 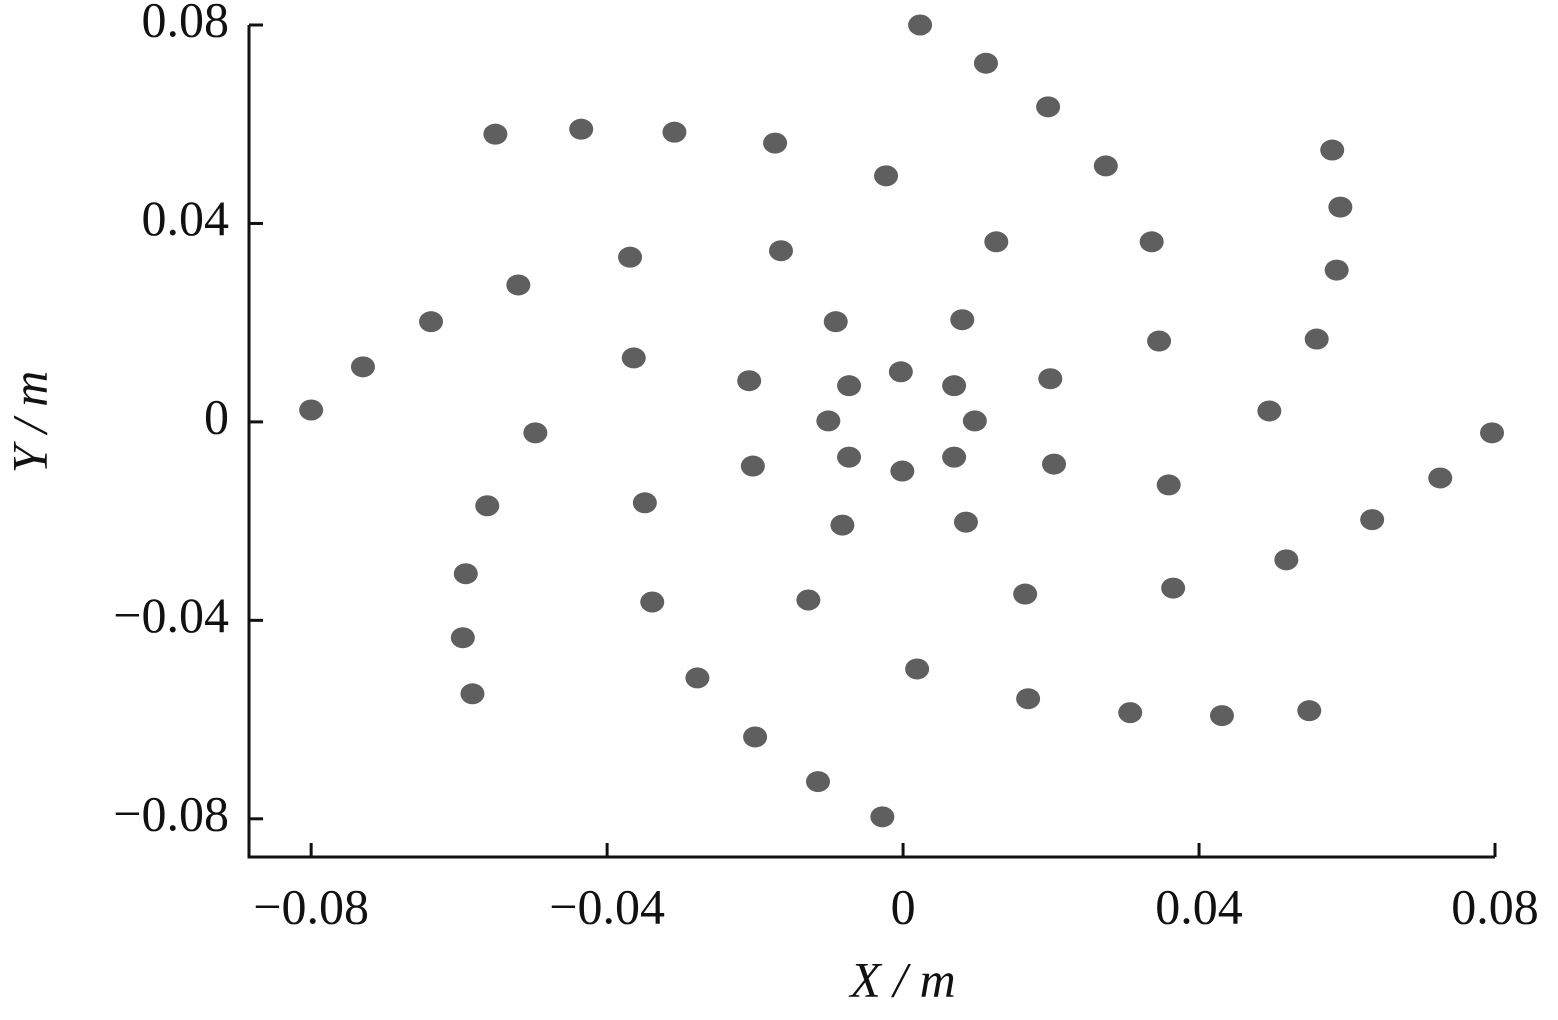 What do you see at coordinates (216, 416) in the screenshot?
I see `y-tick-label: 0` at bounding box center [216, 416].